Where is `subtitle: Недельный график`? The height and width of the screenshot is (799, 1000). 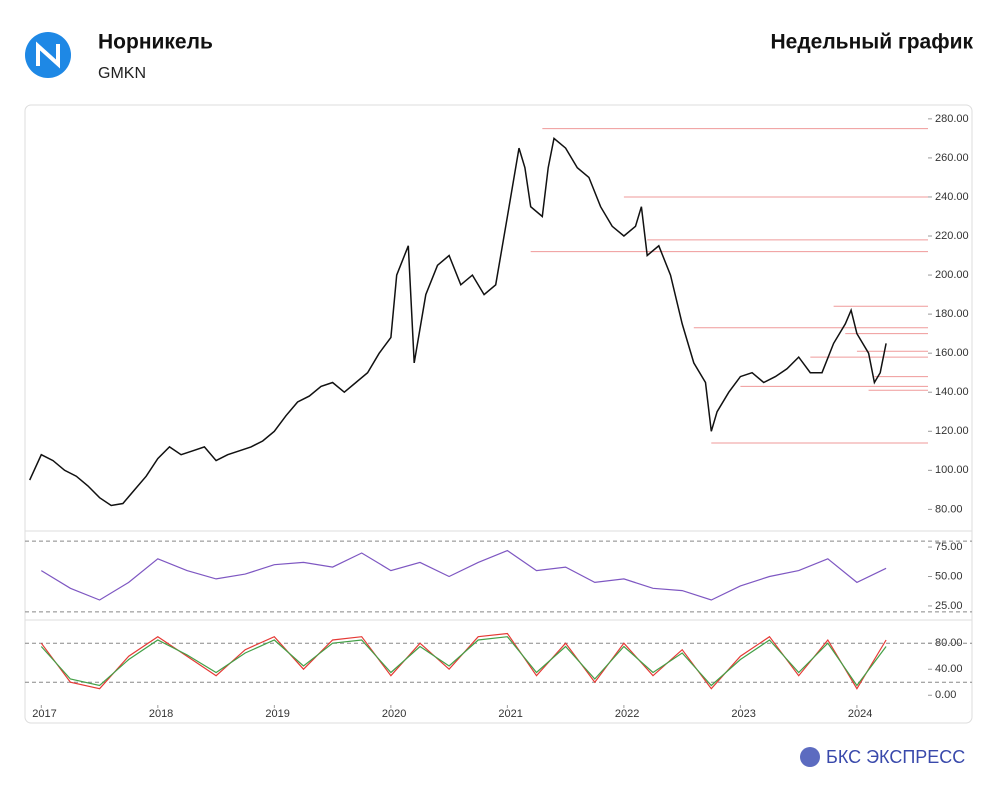 subtitle: Недельный график is located at coordinates (871, 42).